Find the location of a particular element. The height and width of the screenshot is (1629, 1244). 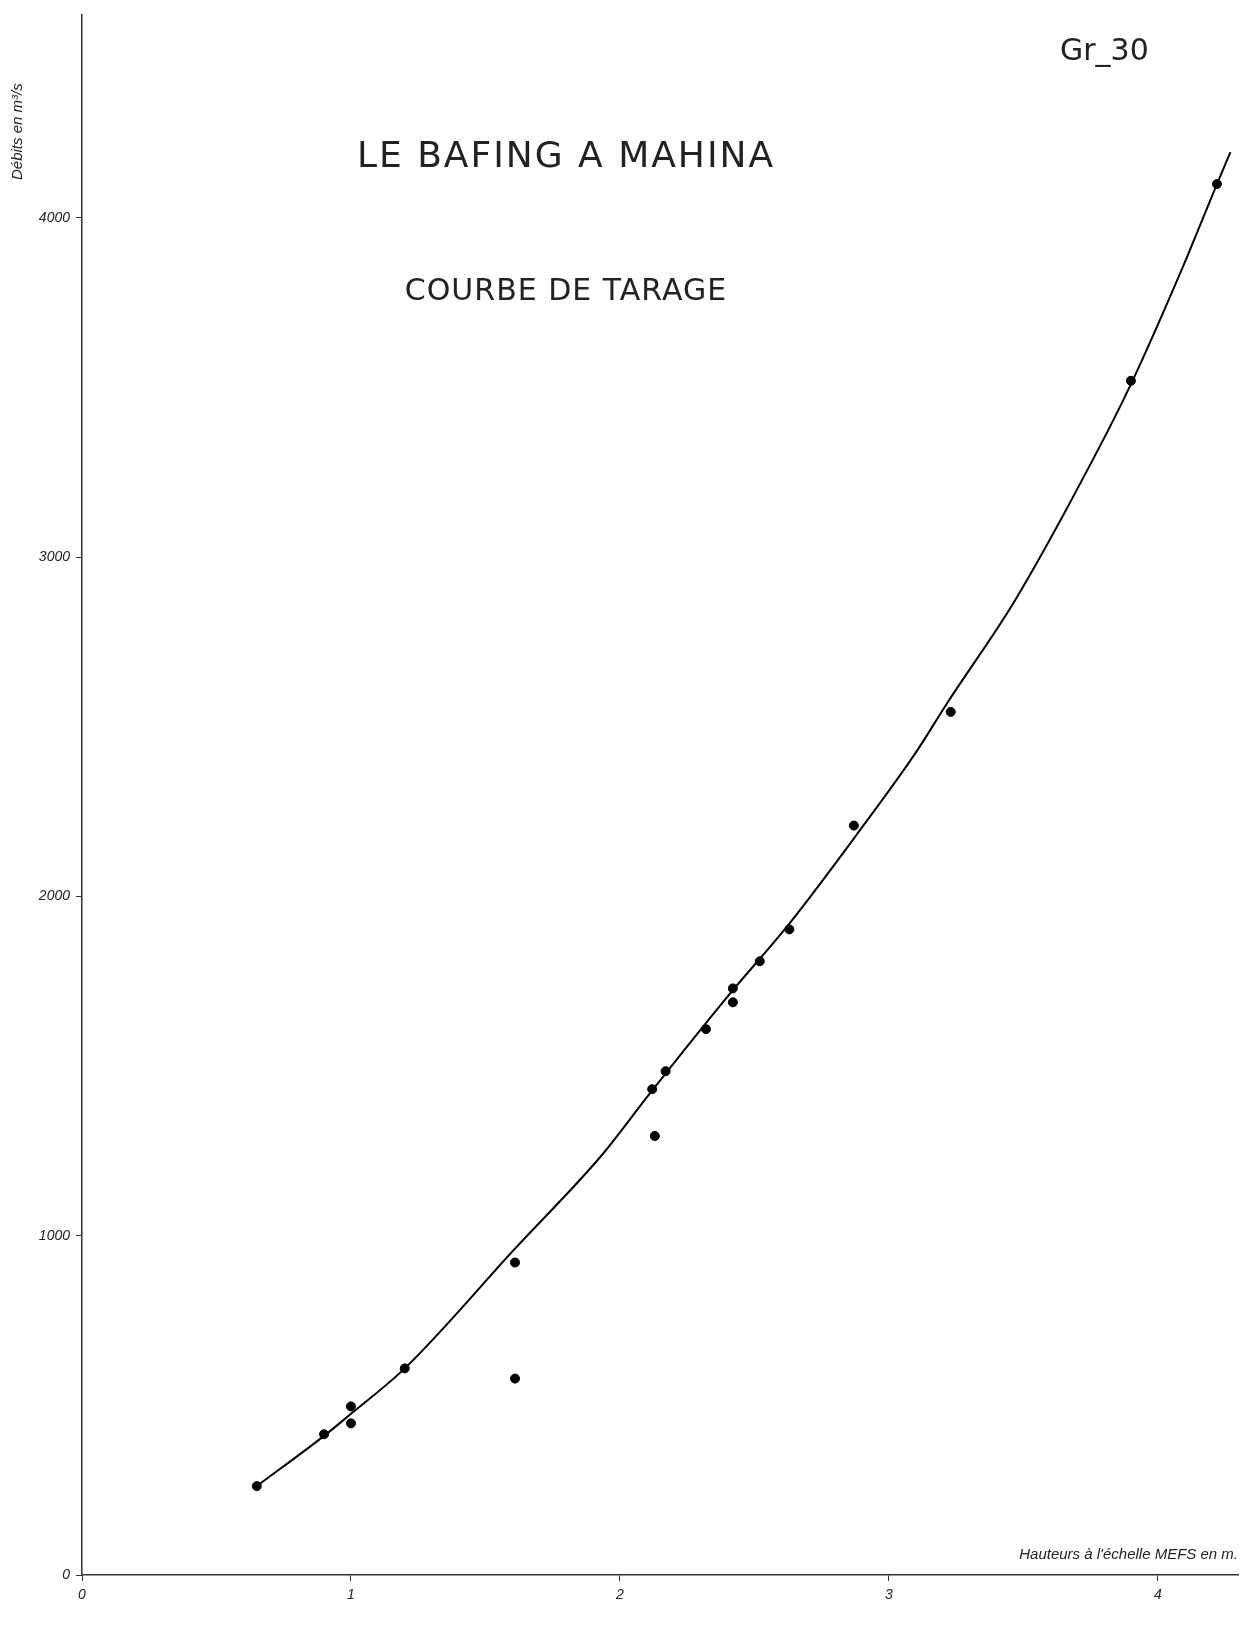

x-axis-title: Hauteurs à l'échelle MEFS en m. is located at coordinates (1128, 1553).